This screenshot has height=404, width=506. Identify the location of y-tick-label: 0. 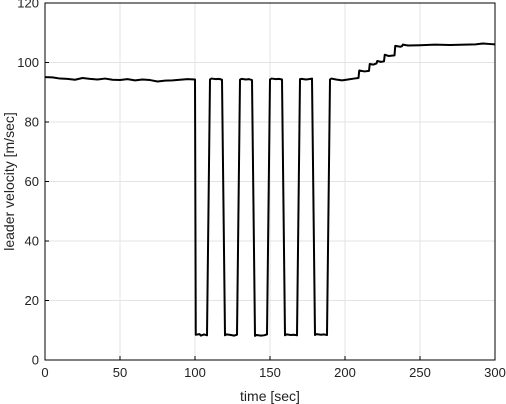
(35, 360).